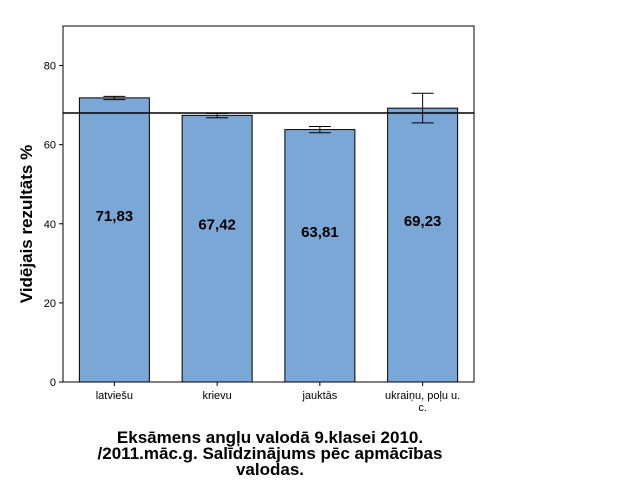 The height and width of the screenshot is (500, 625). I want to click on x-axis-label-line: Eksāmens angļu valodā 9.klasei 2010., so click(270, 437).